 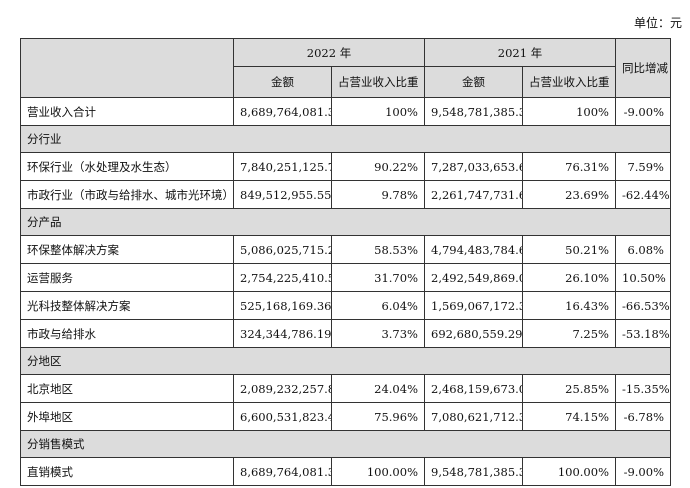 I want to click on header-yoy: 同比增减, so click(x=643, y=68).